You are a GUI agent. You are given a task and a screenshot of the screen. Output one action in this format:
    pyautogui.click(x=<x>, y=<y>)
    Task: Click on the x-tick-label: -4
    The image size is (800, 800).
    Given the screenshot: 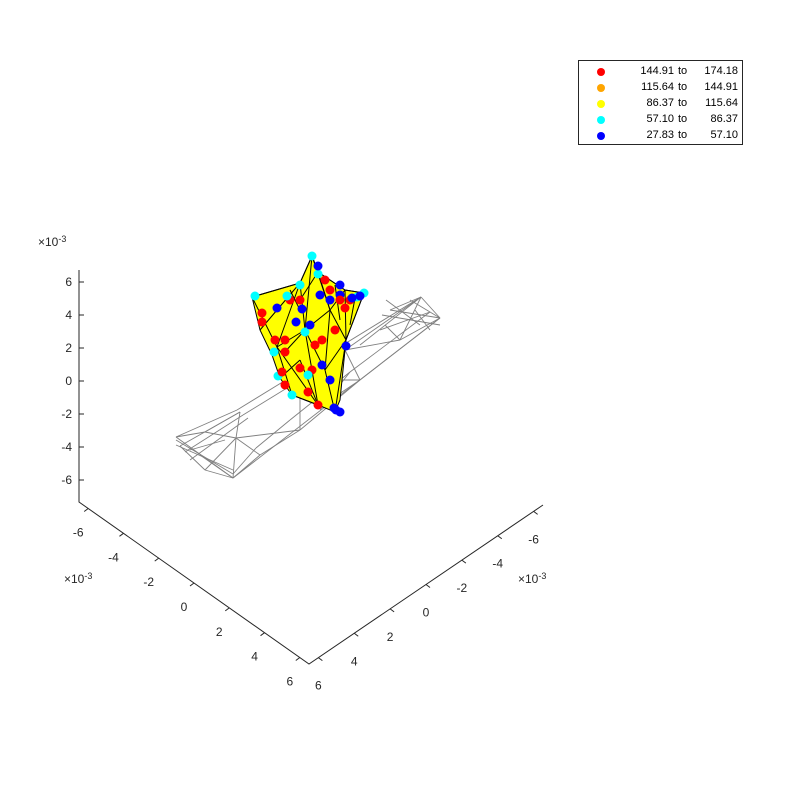 What is the action you would take?
    pyautogui.click(x=497, y=564)
    